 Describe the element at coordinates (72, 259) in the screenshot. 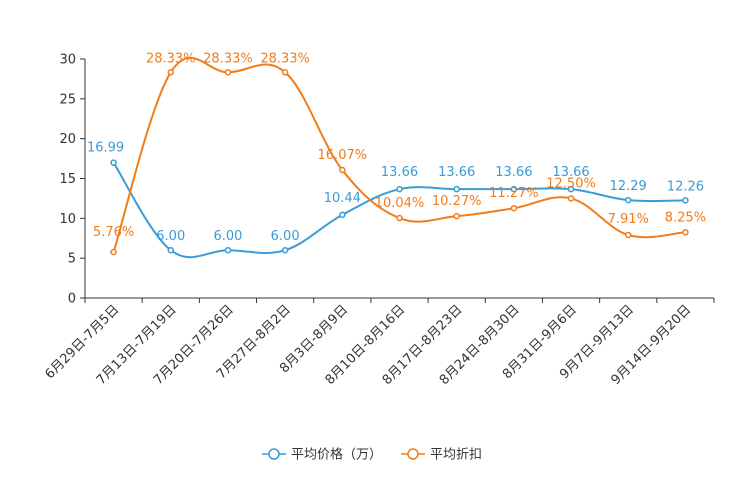

I see `y-tick-label: 5` at that location.